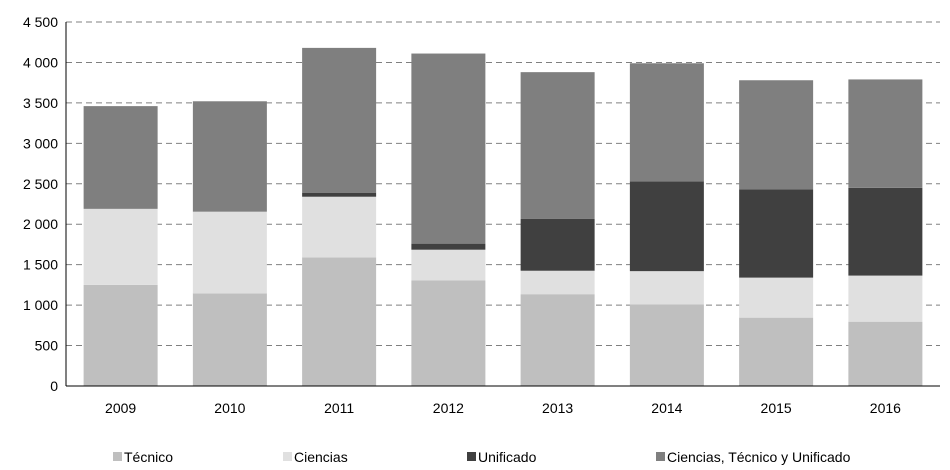 The height and width of the screenshot is (470, 950). Describe the element at coordinates (40, 305) in the screenshot. I see `y-tick-label: 1 000` at that location.